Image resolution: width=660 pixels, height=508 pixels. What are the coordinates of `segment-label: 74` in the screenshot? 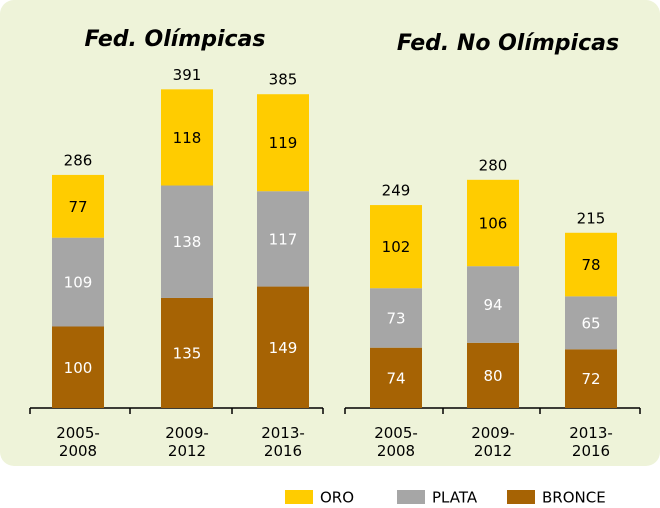 It's located at (395, 378).